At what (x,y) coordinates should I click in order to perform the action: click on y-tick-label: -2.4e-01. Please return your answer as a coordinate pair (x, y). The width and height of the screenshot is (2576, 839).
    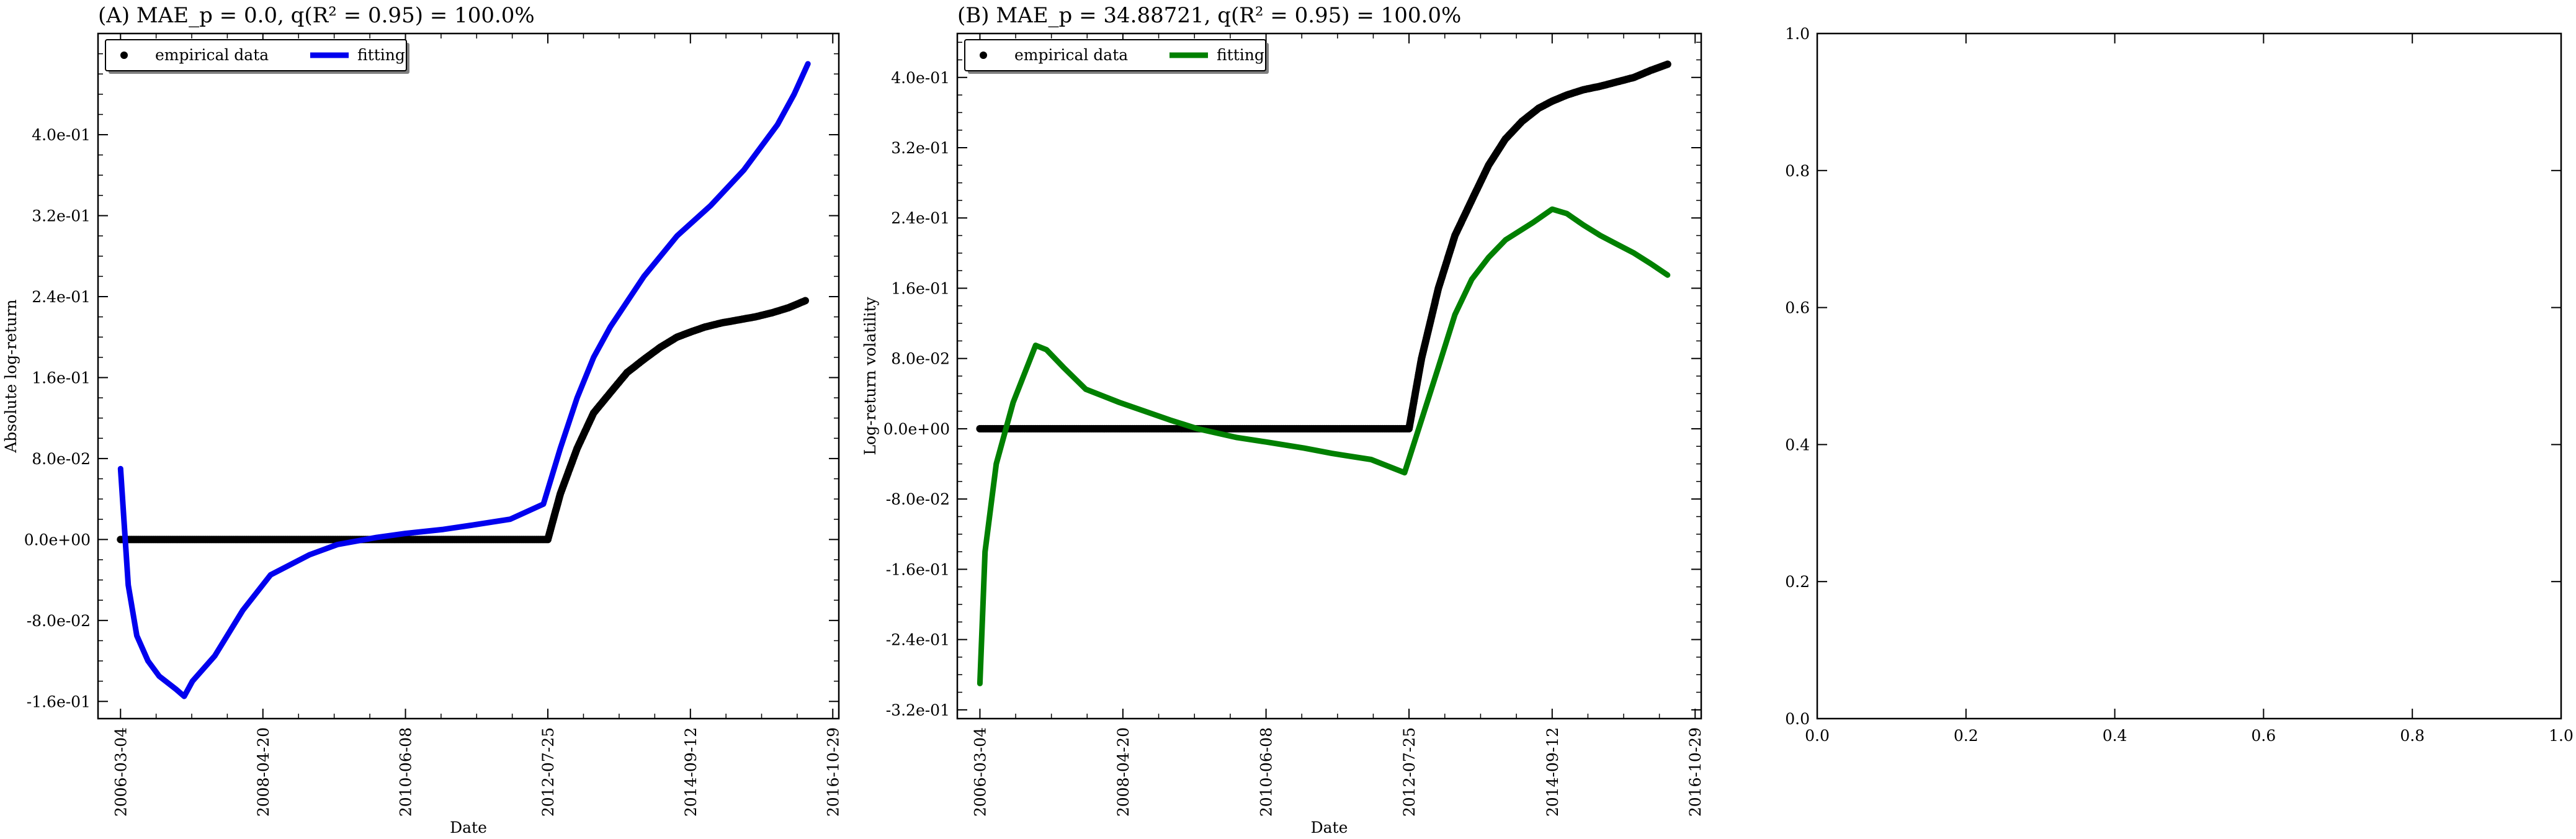
    Looking at the image, I should click on (918, 640).